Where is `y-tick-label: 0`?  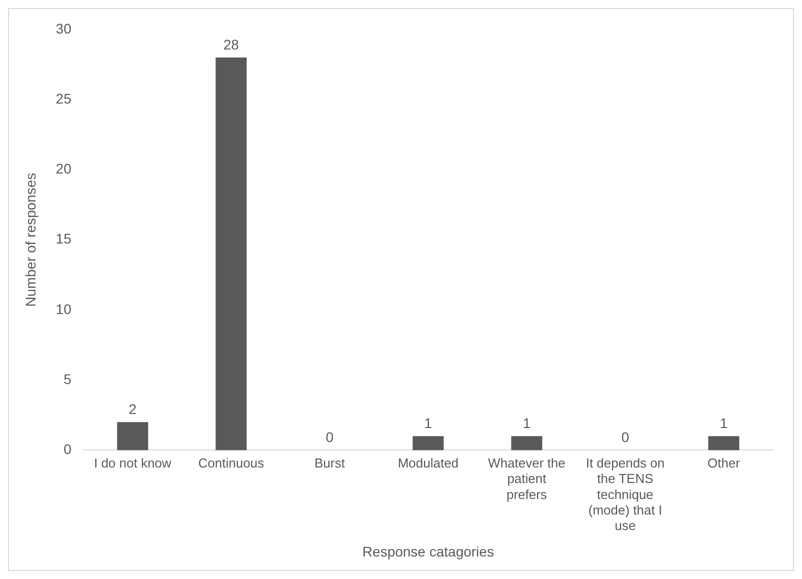 y-tick-label: 0 is located at coordinates (68, 449).